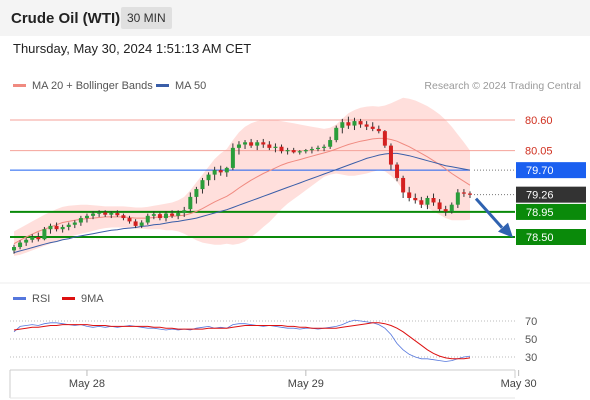  Describe the element at coordinates (87, 384) in the screenshot. I see `x-tick-label: May 28` at that location.